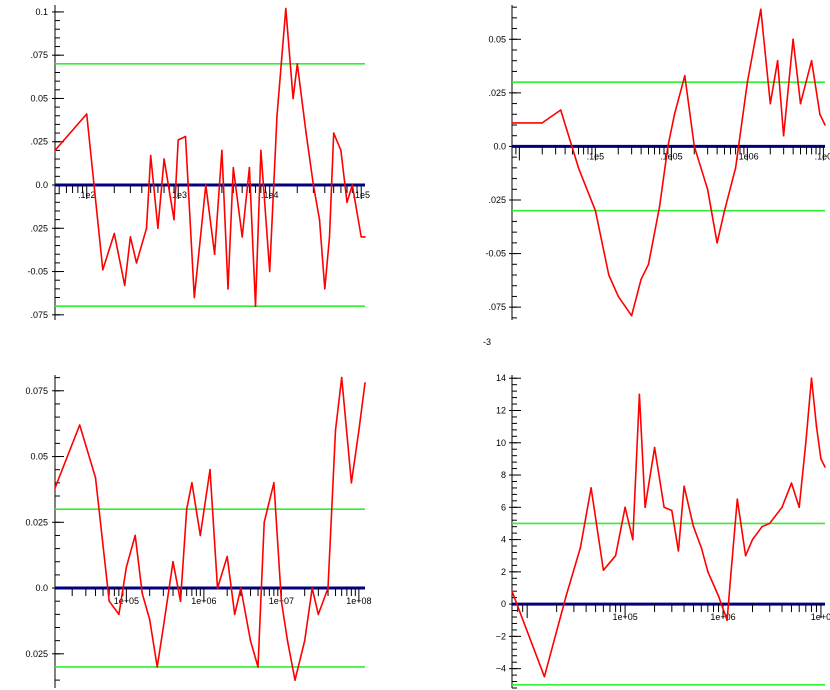 Image resolution: width=830 pixels, height=690 pixels. Describe the element at coordinates (671, 156) in the screenshot. I see `x-tick-label: .1e05` at that location.